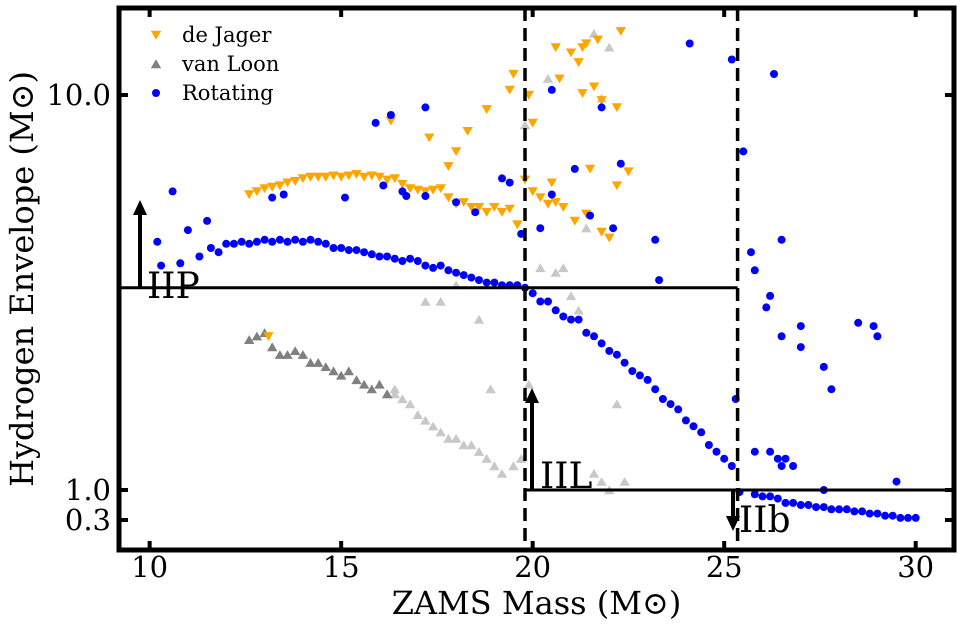  Describe the element at coordinates (532, 439) in the screenshot. I see `iil-arrow` at that location.